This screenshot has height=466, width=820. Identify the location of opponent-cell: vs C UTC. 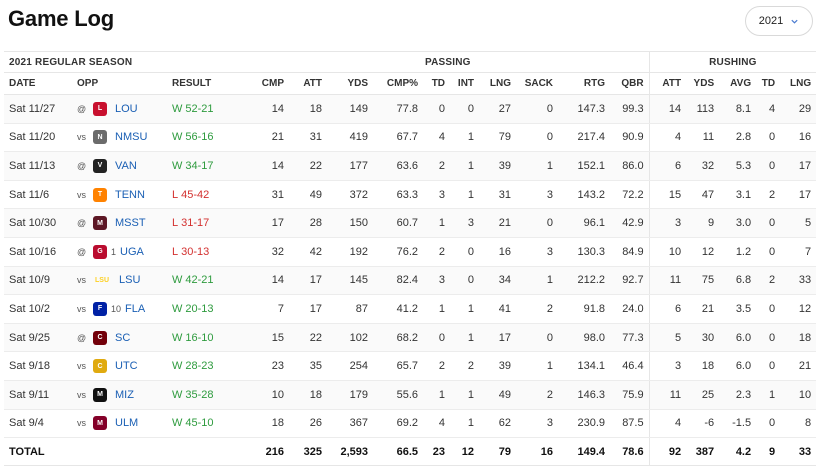
(119, 366).